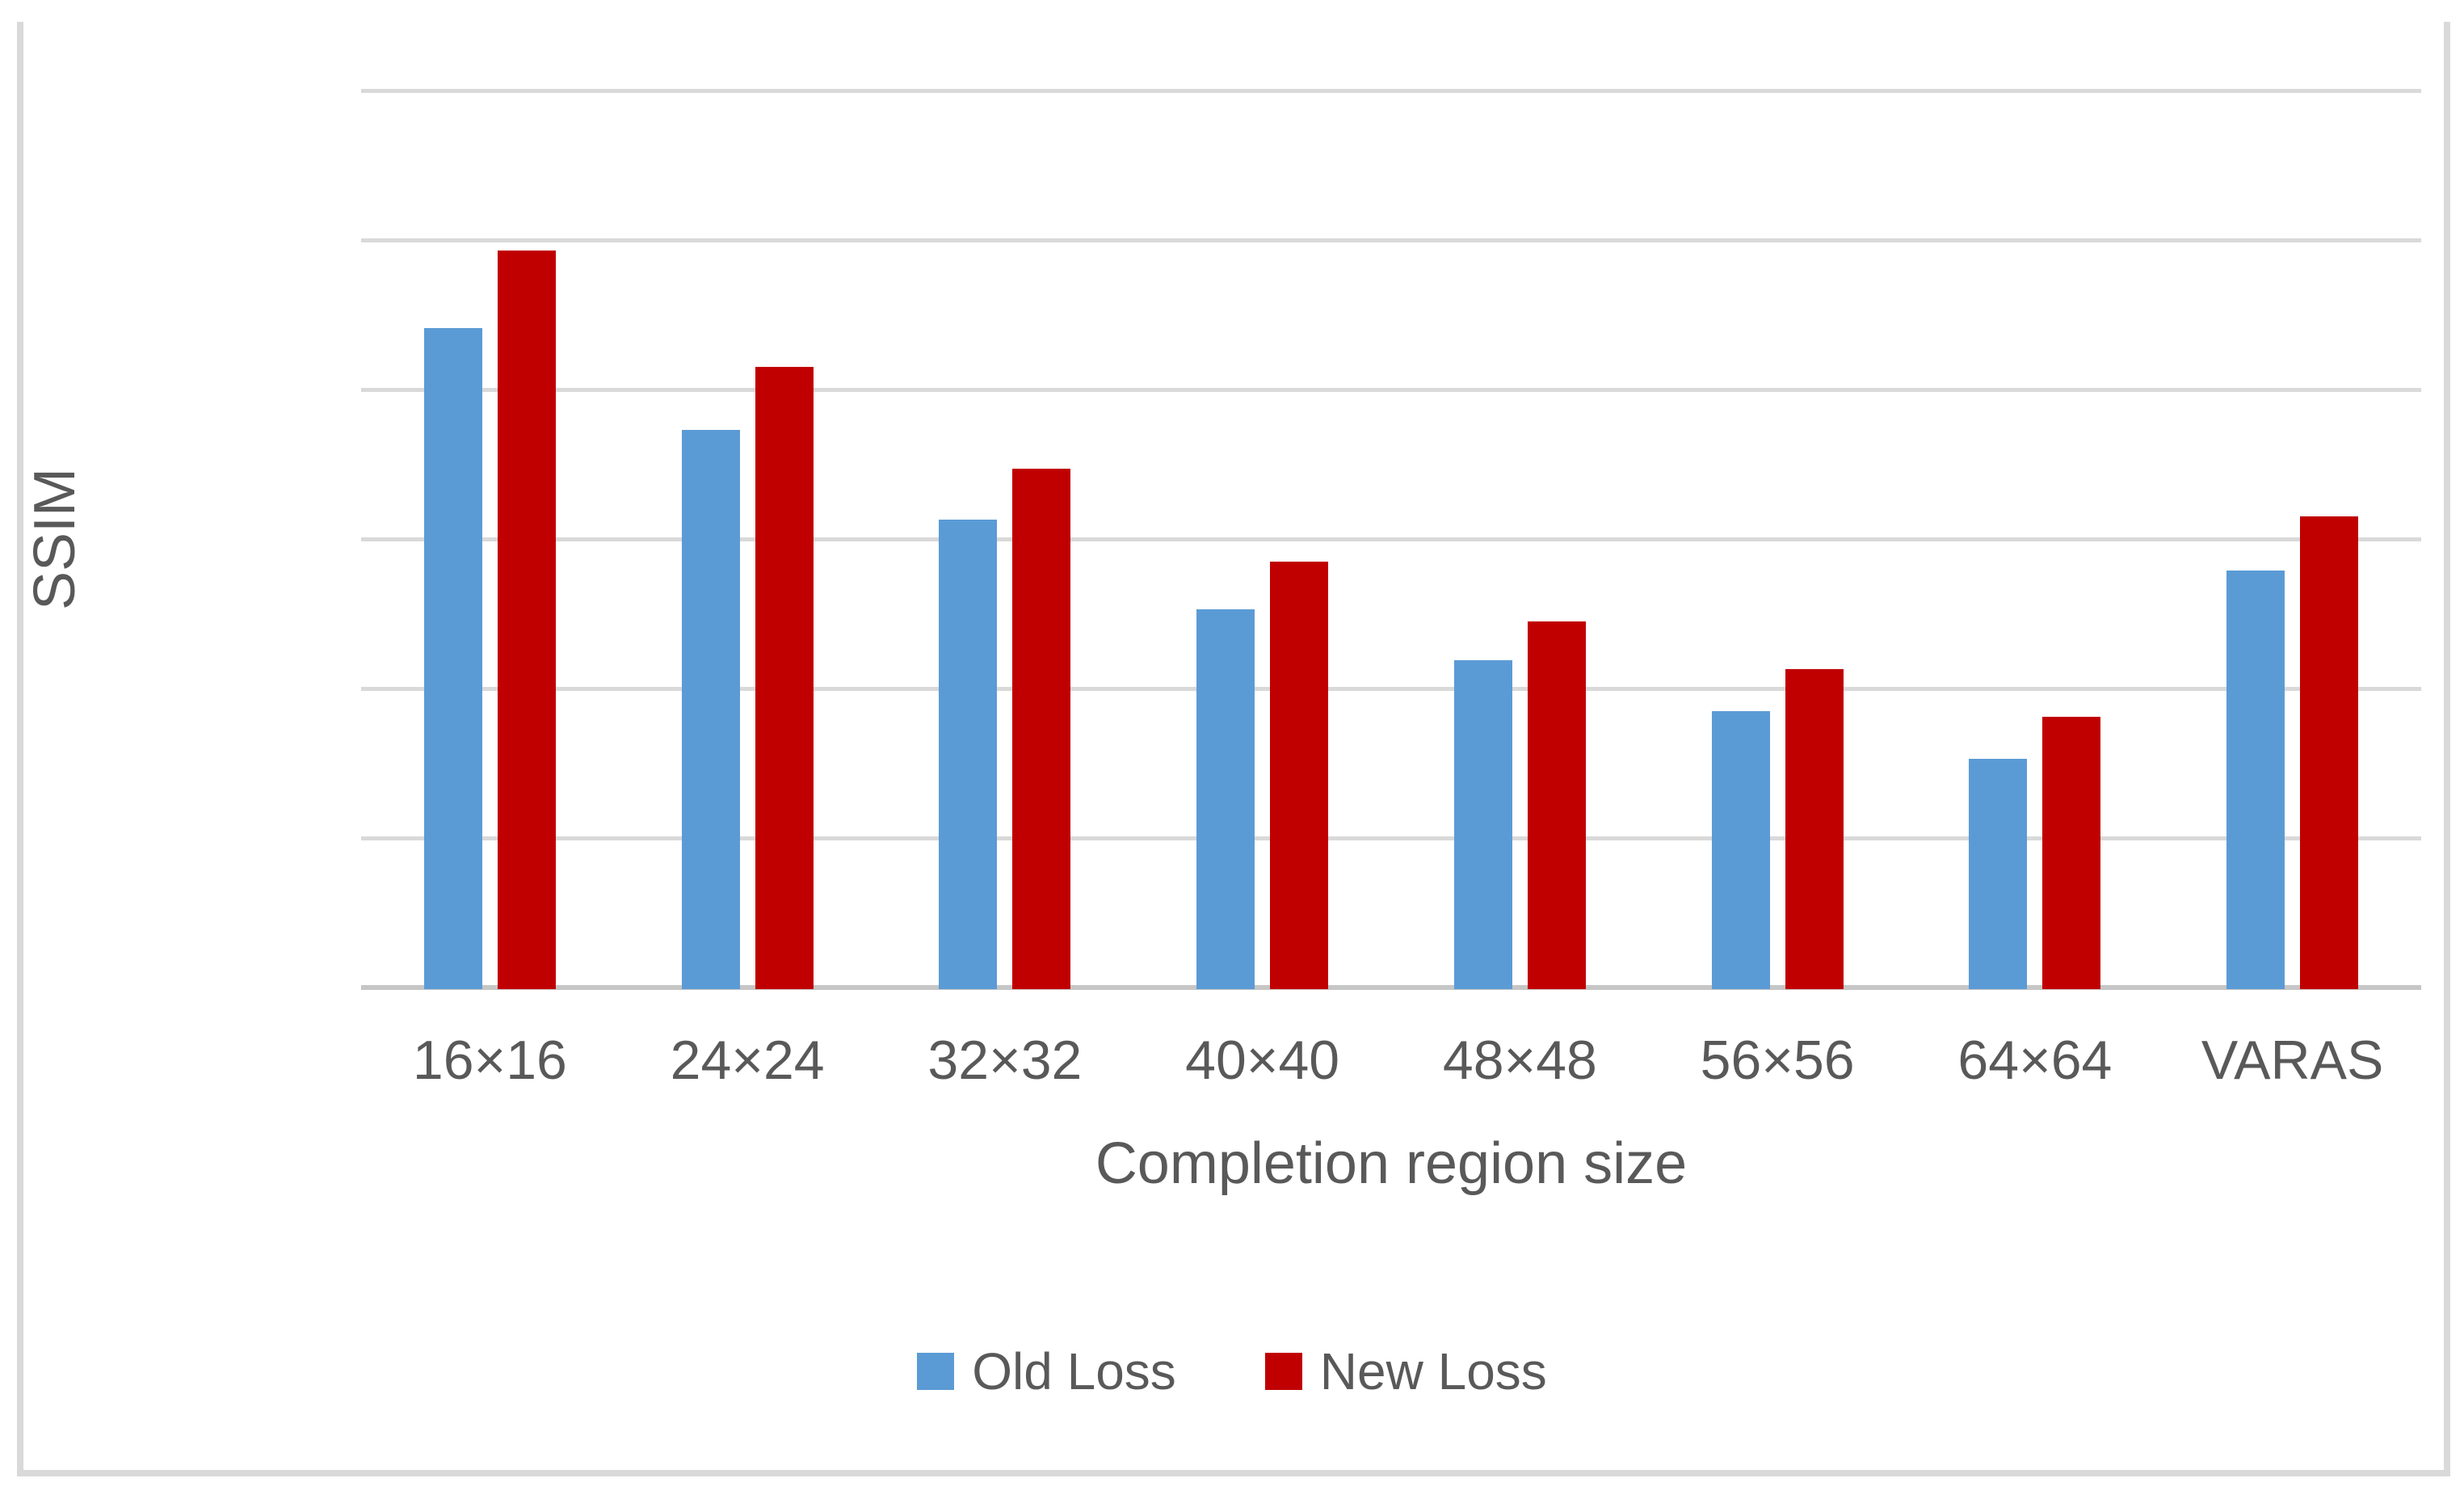 The image size is (2464, 1495). I want to click on x-axis-category-label: 32×32, so click(1005, 1060).